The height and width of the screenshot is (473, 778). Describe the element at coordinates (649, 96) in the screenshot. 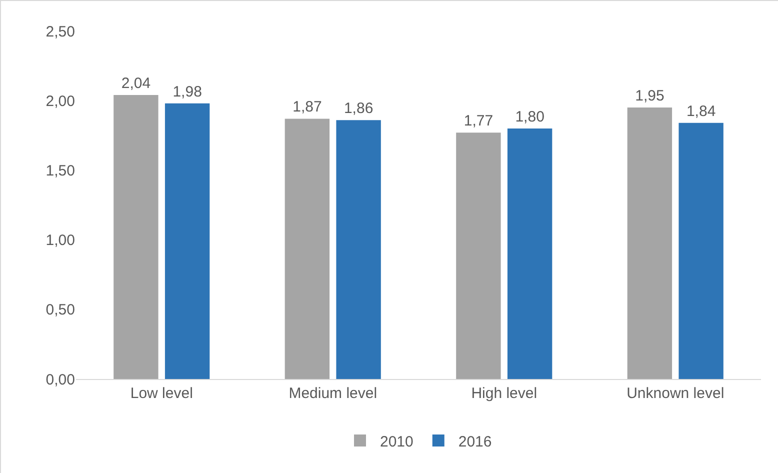

I see `data-label: 1,95` at that location.